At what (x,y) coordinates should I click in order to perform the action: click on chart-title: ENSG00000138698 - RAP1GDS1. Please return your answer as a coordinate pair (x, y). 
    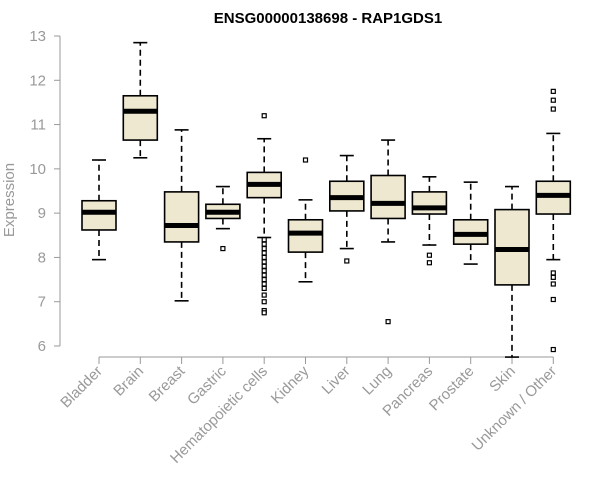
    Looking at the image, I should click on (328, 18).